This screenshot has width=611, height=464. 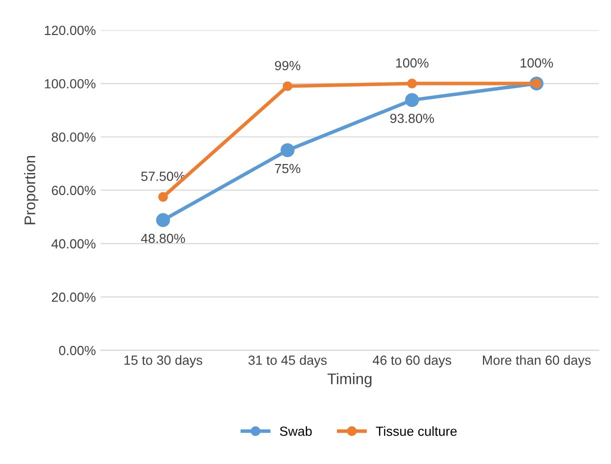 What do you see at coordinates (412, 361) in the screenshot?
I see `x-tick-label: 46 to 60 days` at bounding box center [412, 361].